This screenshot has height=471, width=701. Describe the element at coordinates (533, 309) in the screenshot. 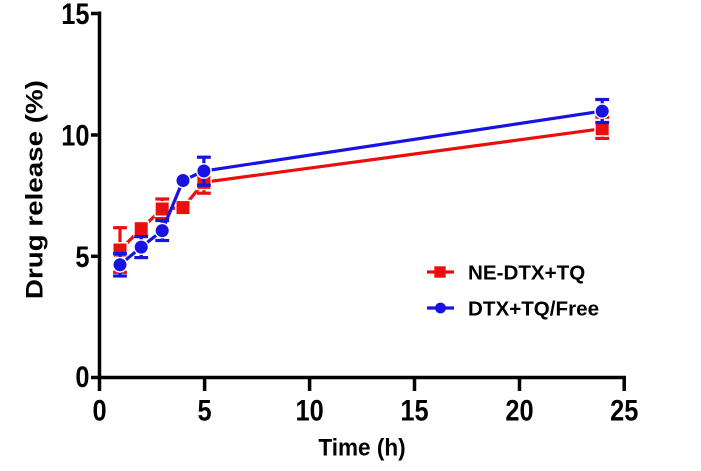

I see `svg-text: DTX+TQ/Free` at that location.